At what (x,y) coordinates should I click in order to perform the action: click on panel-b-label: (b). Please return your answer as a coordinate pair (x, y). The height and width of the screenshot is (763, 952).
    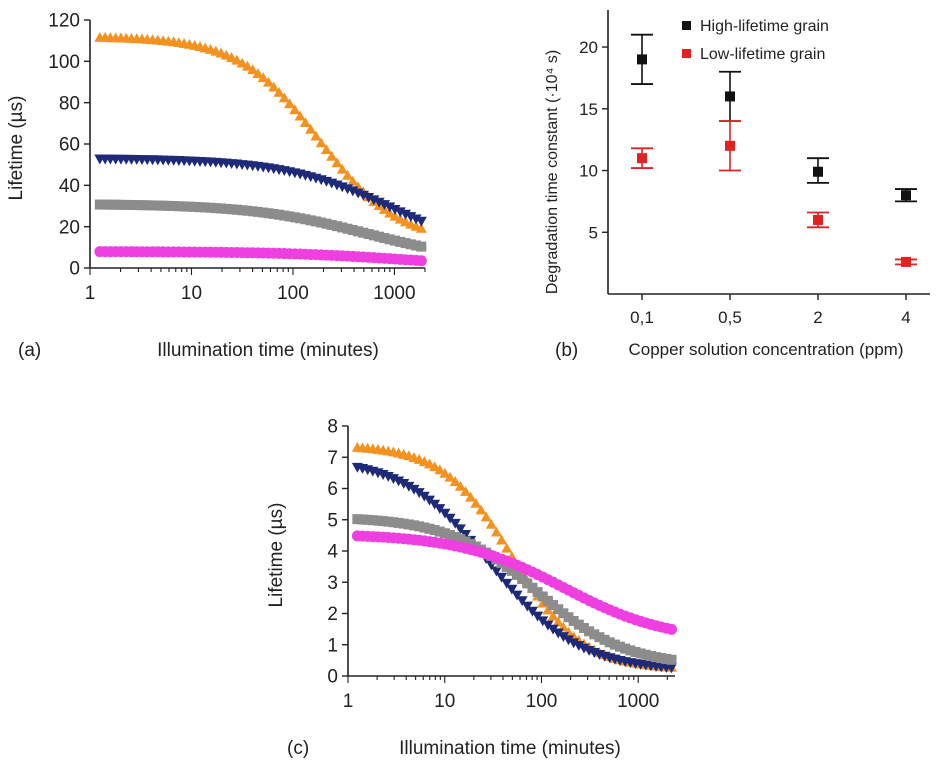
    Looking at the image, I should click on (566, 350).